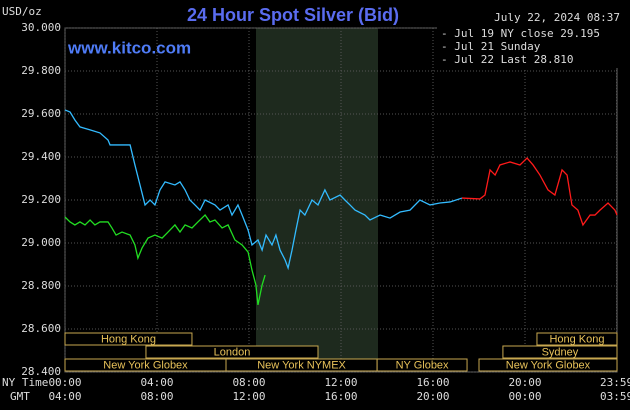  I want to click on x-axis-label: NY Time, so click(25, 382).